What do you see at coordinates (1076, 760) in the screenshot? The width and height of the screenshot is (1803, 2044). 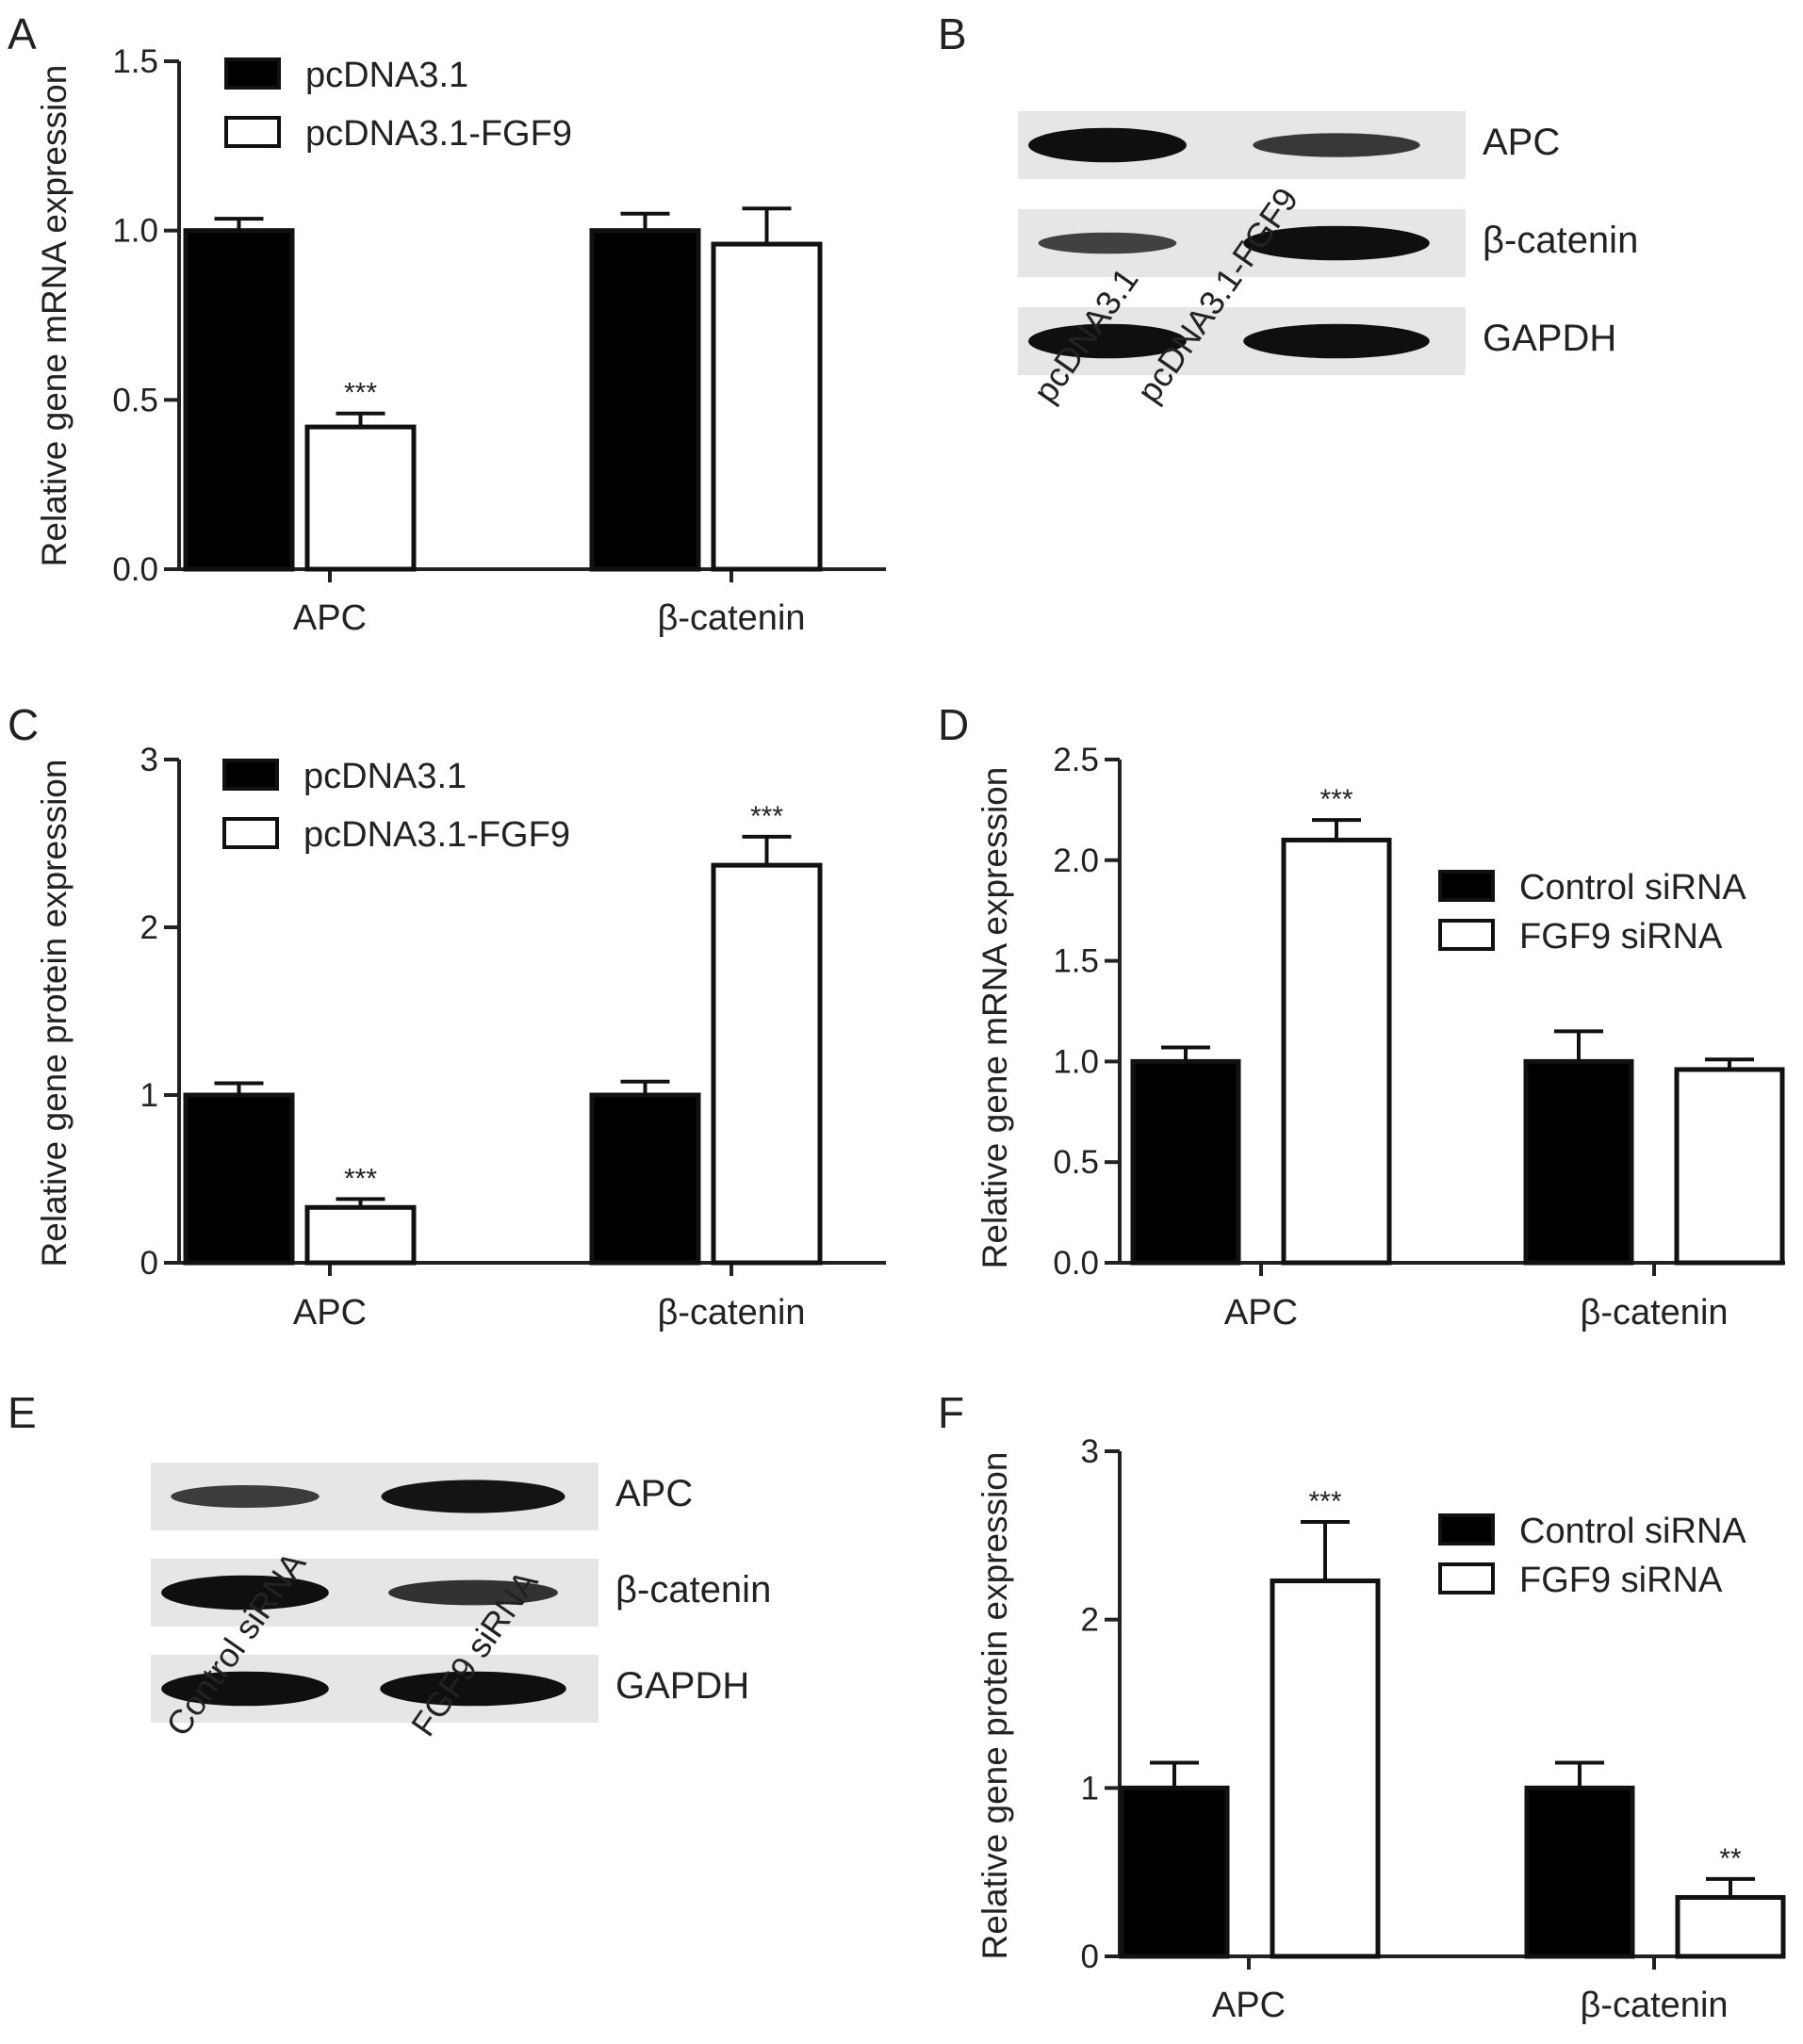 I see `y-tick-label: 2.5` at bounding box center [1076, 760].